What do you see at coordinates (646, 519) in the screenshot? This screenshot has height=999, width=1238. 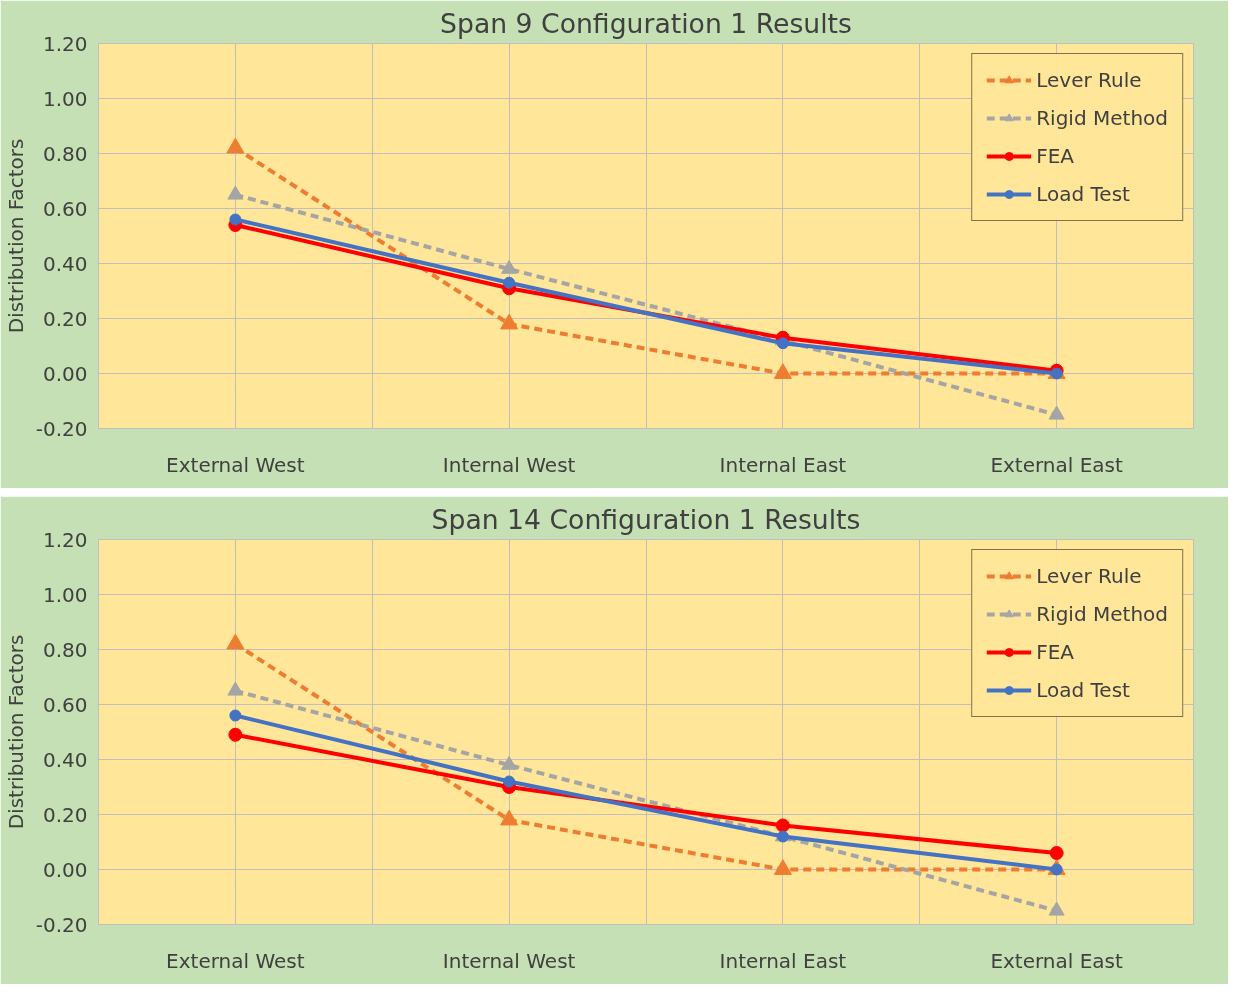 I see `chart-title: Span 14 Configuration 1 Results` at bounding box center [646, 519].